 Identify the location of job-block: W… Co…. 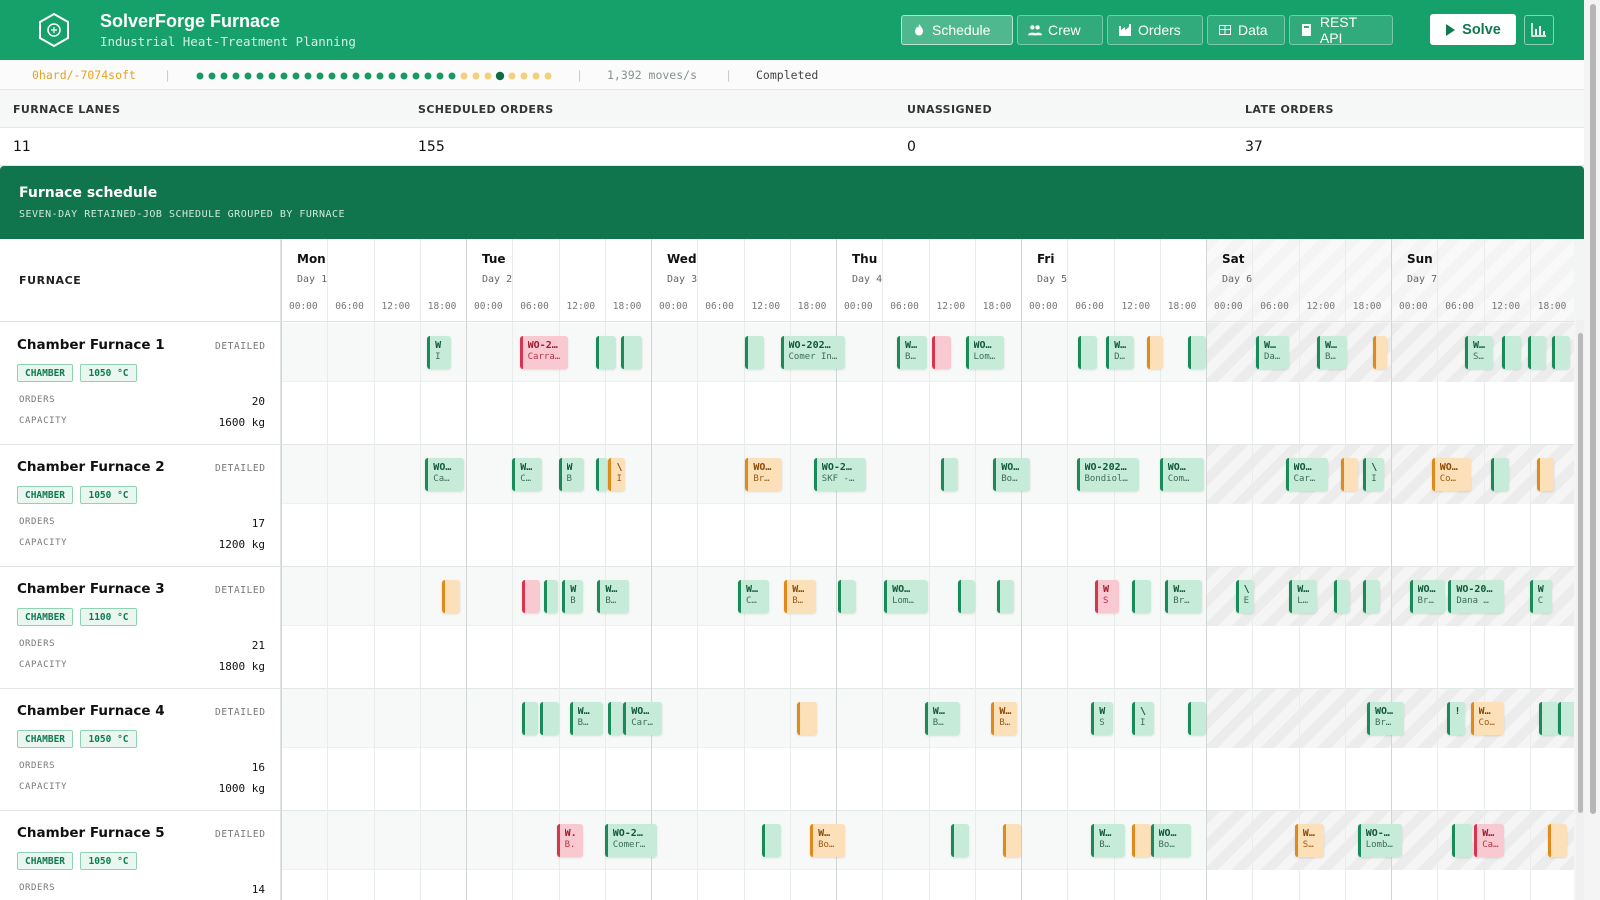
(1487, 718).